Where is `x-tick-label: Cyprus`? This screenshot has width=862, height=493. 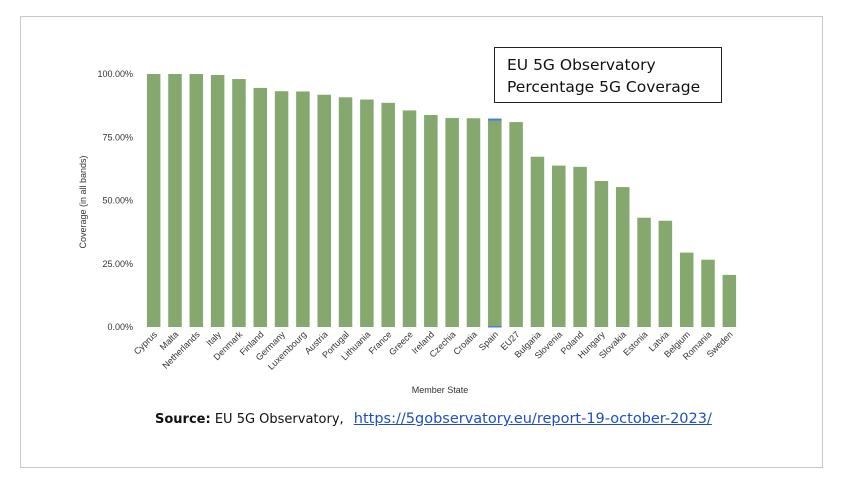
x-tick-label: Cyprus is located at coordinates (146, 343).